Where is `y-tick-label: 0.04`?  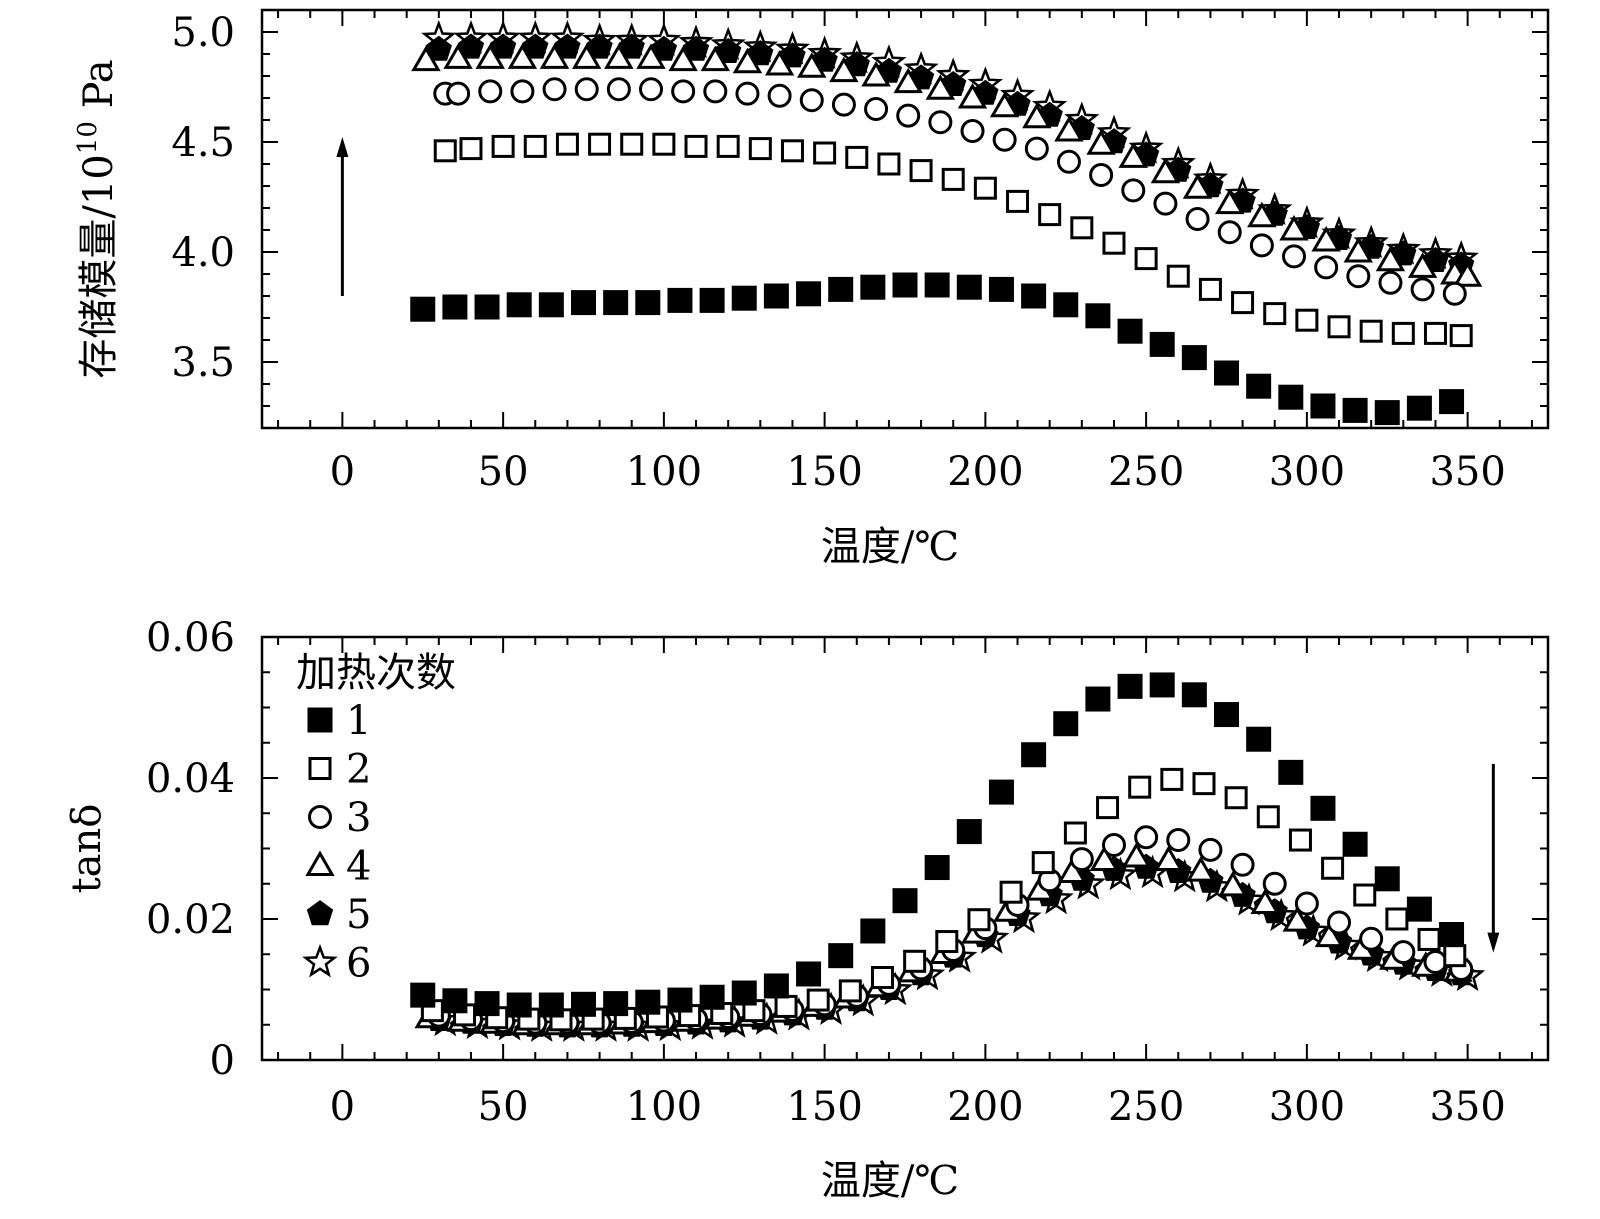 y-tick-label: 0.04 is located at coordinates (190, 779).